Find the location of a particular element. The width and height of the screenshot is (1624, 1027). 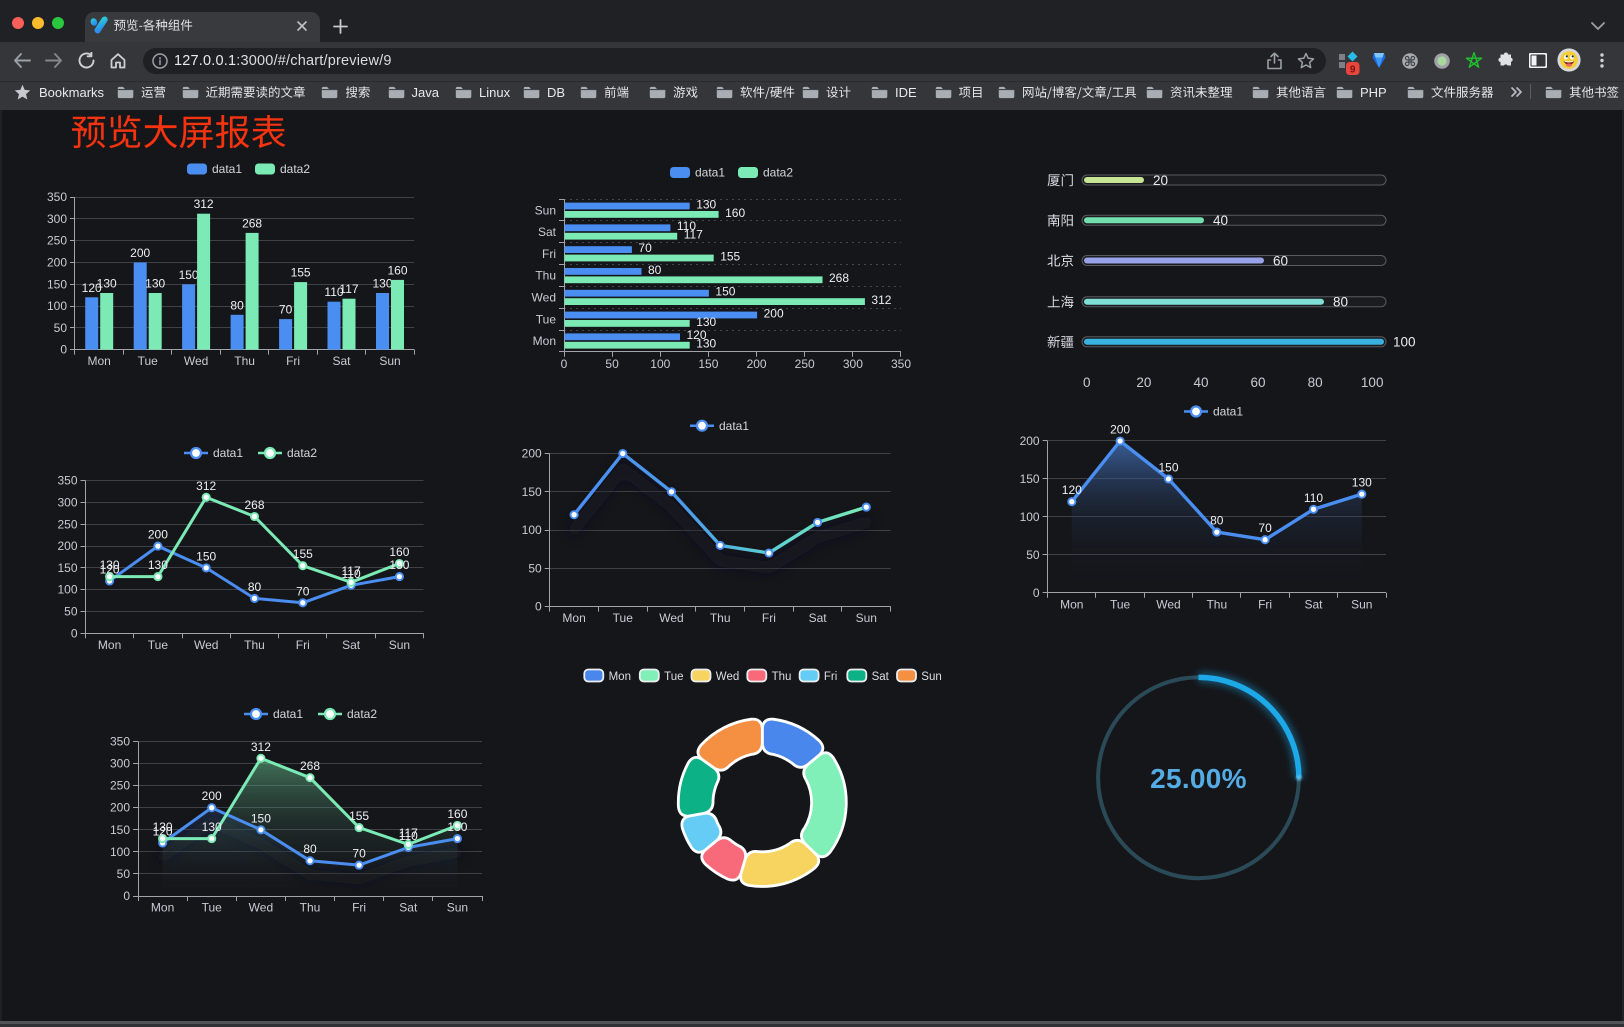

svg-text: data2 is located at coordinates (778, 173).